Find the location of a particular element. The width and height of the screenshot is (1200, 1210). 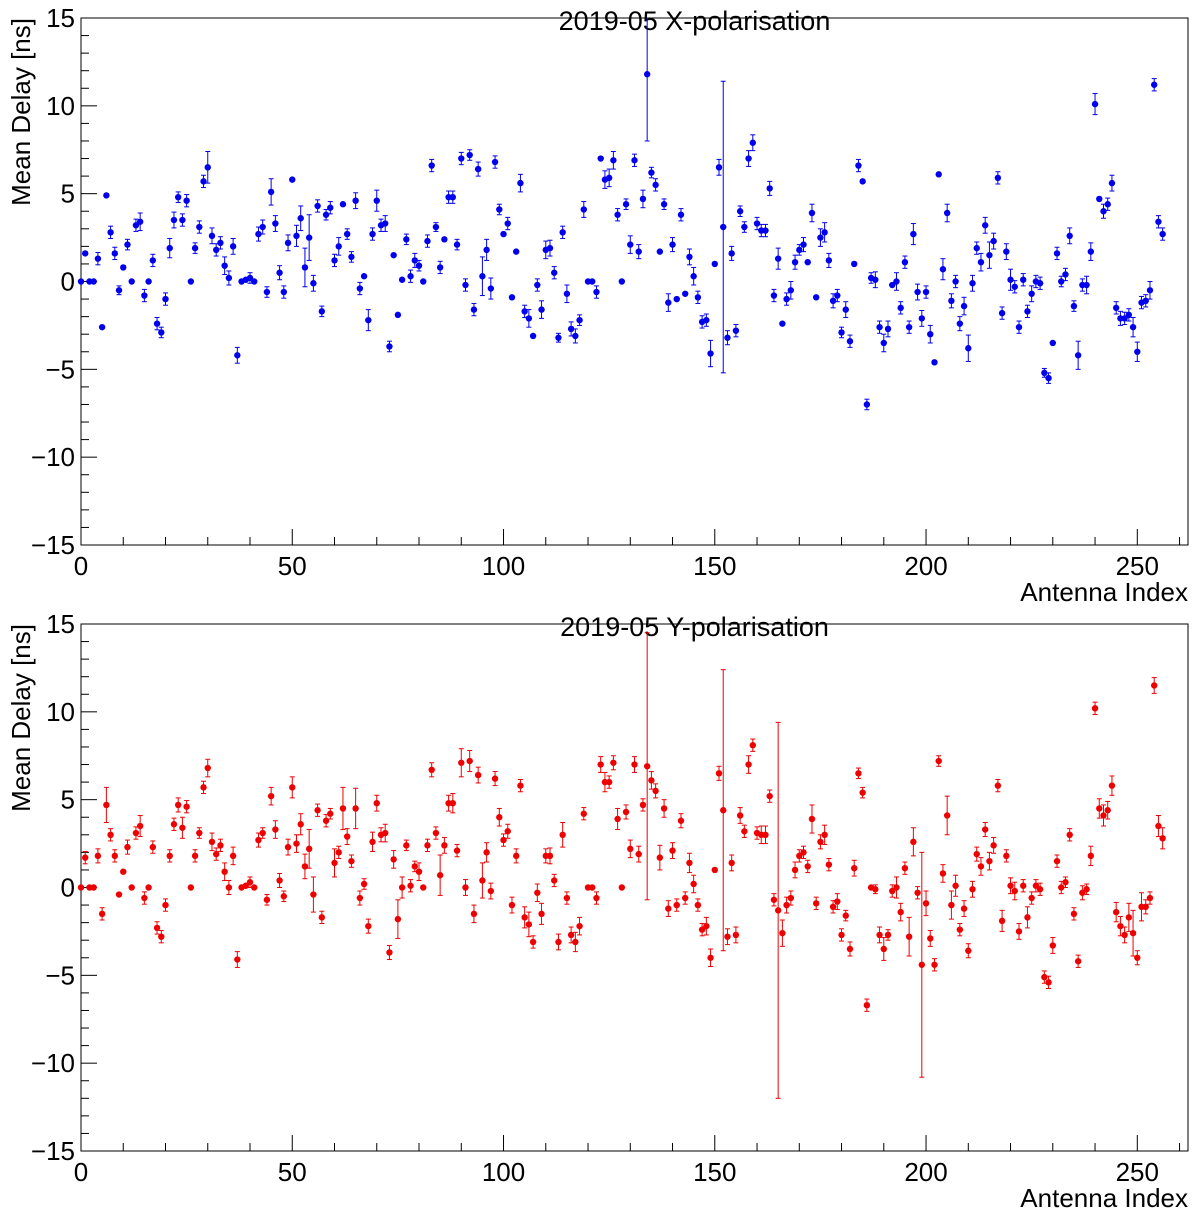

x-tick-label: 250 is located at coordinates (1137, 1172).